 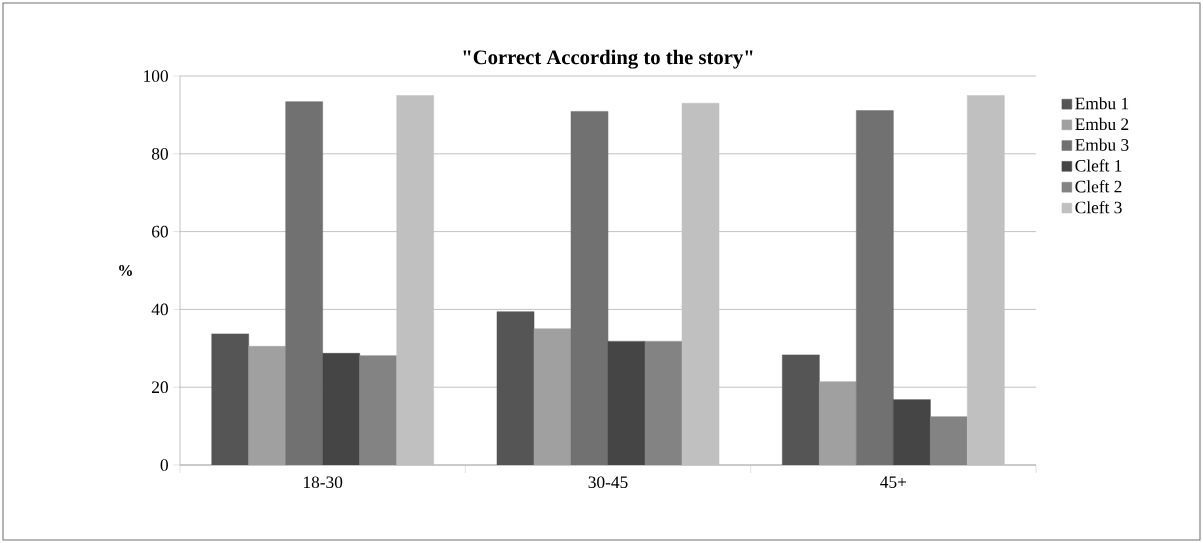 What do you see at coordinates (125, 270) in the screenshot?
I see `y-axis-title: %` at bounding box center [125, 270].